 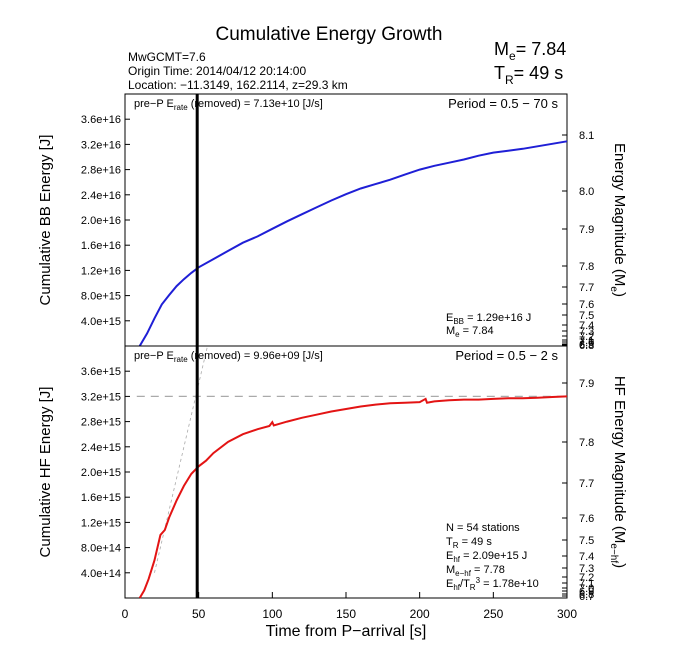 What do you see at coordinates (125, 614) in the screenshot?
I see `x-tick-label: 0` at bounding box center [125, 614].